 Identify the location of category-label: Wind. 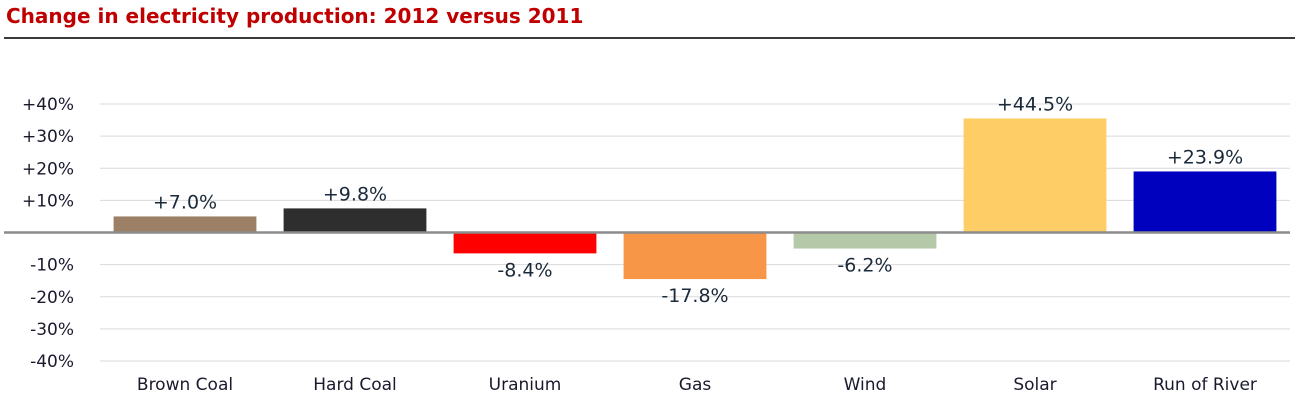
(865, 385).